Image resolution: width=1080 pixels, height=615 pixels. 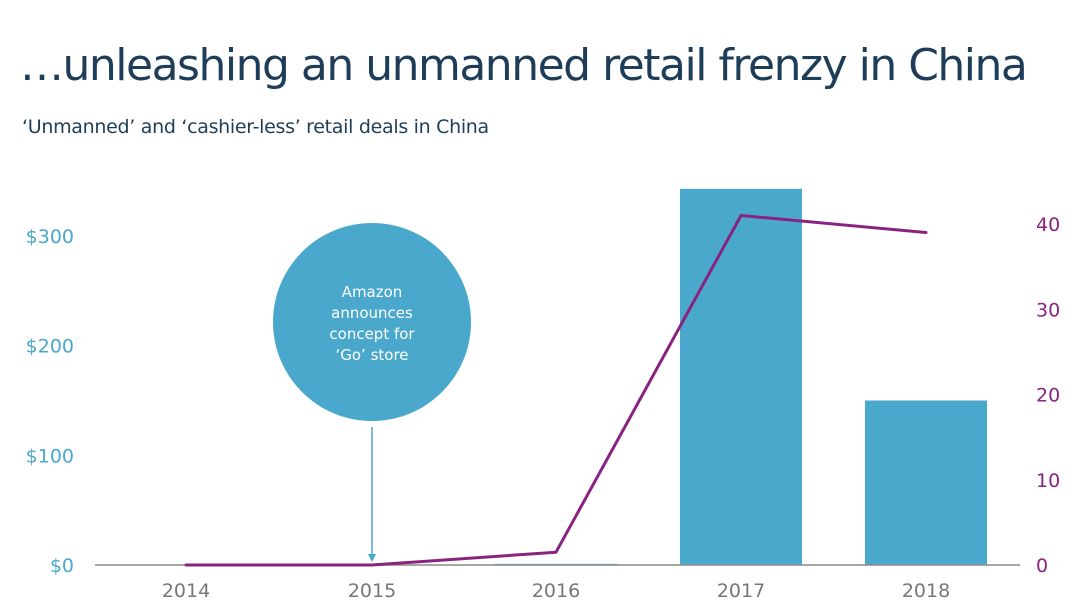 What do you see at coordinates (1048, 310) in the screenshot?
I see `right-y-tick-label: 30` at bounding box center [1048, 310].